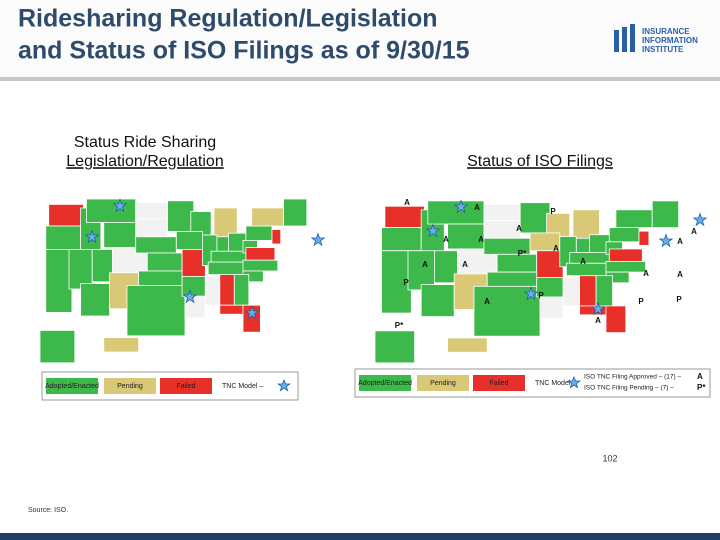 The width and height of the screenshot is (720, 540). Describe the element at coordinates (360, 536) in the screenshot. I see `footer-bar` at that location.